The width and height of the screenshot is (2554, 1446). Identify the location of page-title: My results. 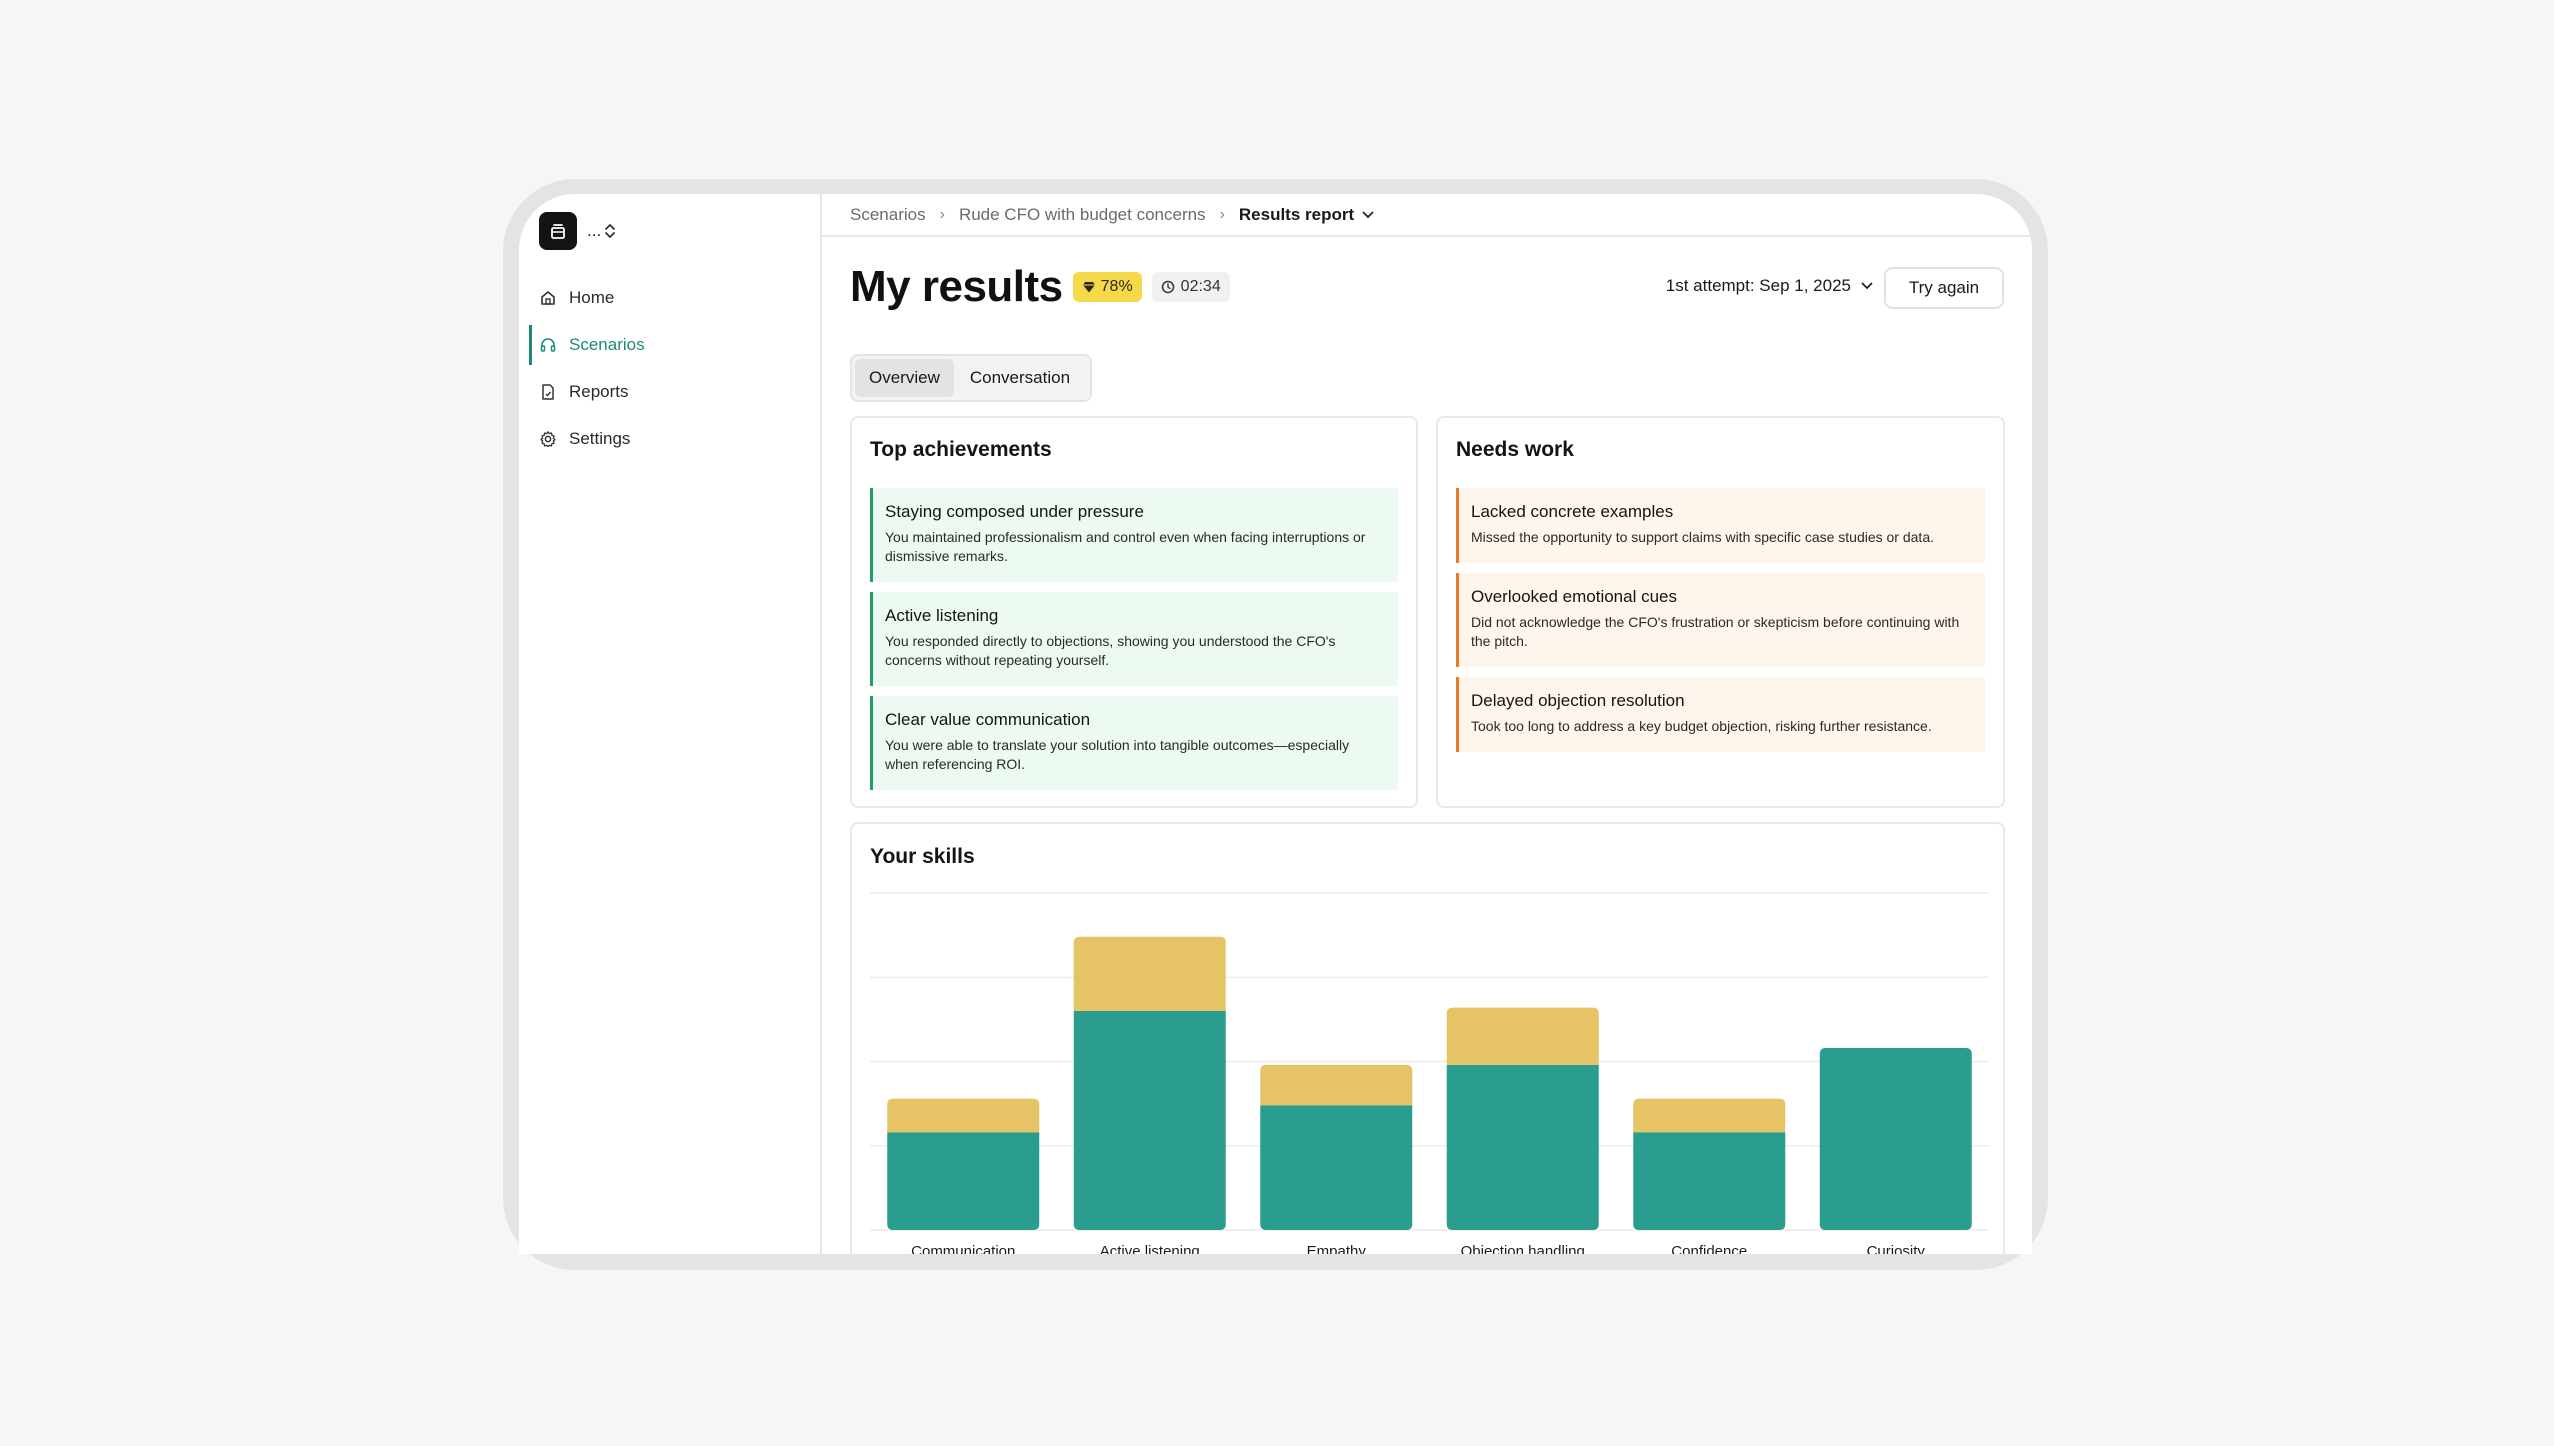
(956, 286).